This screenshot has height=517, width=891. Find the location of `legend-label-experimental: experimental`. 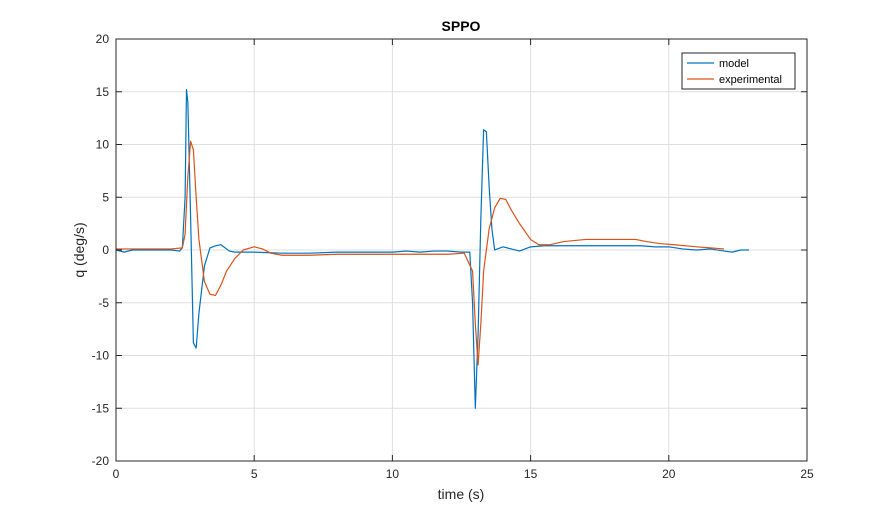

legend-label-experimental: experimental is located at coordinates (750, 80).